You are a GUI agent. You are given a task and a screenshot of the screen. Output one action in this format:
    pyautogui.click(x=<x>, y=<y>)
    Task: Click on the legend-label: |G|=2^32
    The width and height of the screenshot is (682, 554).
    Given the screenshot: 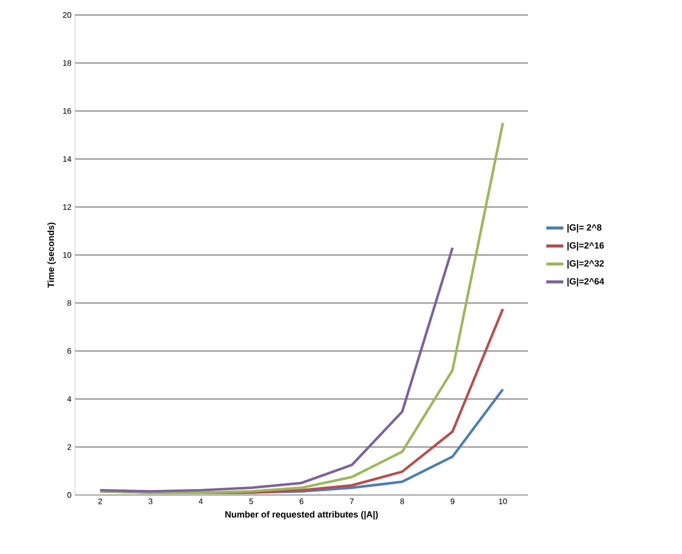 What is the action you would take?
    pyautogui.click(x=585, y=264)
    